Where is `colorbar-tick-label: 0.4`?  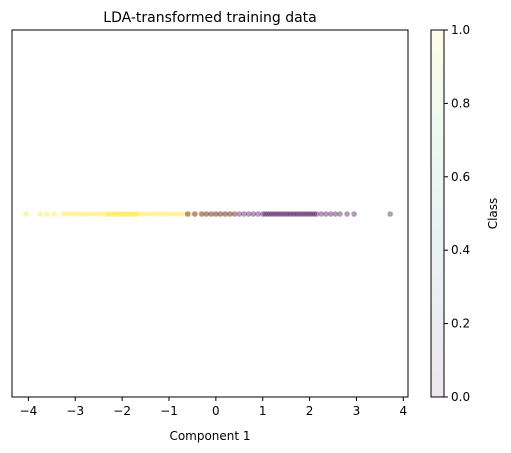 colorbar-tick-label: 0.4 is located at coordinates (460, 250).